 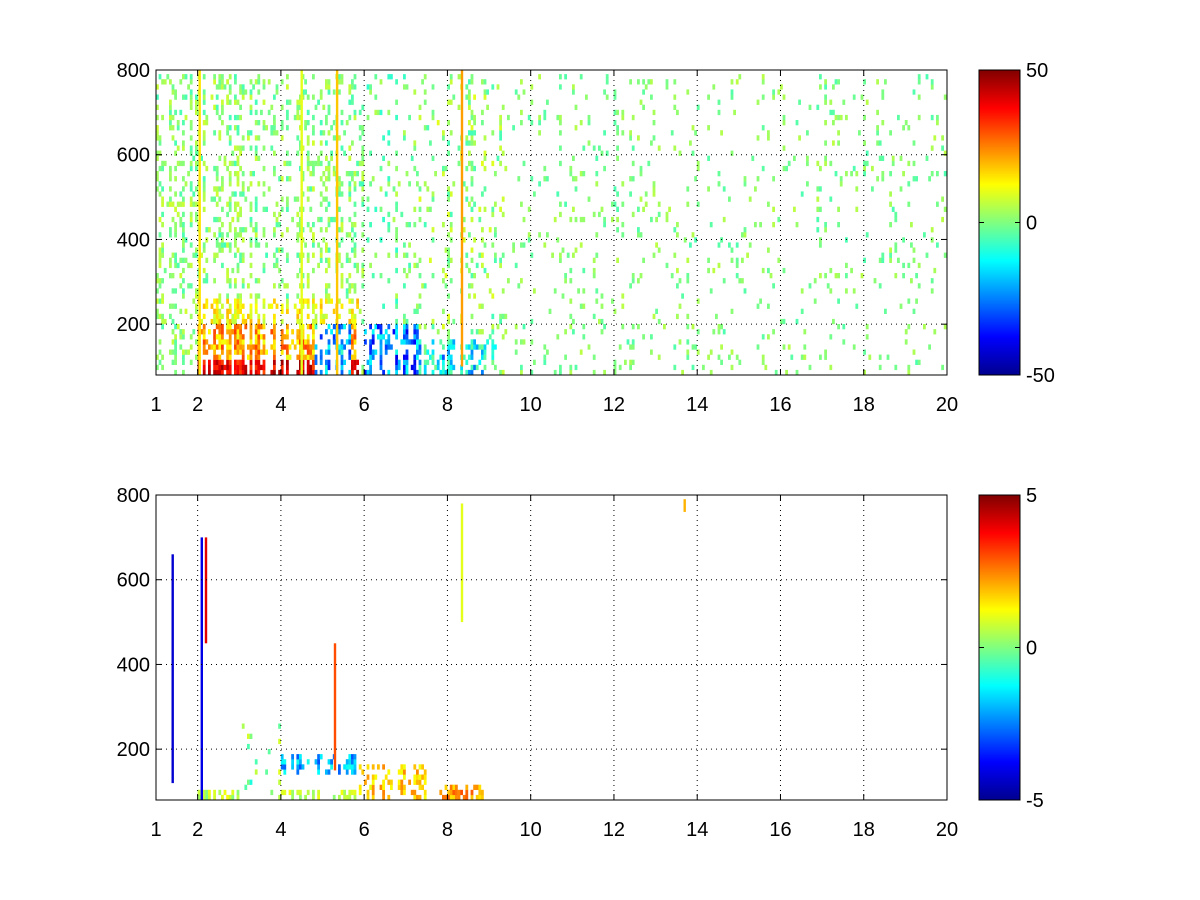 I want to click on top-x-tick-label: 18, so click(x=864, y=405).